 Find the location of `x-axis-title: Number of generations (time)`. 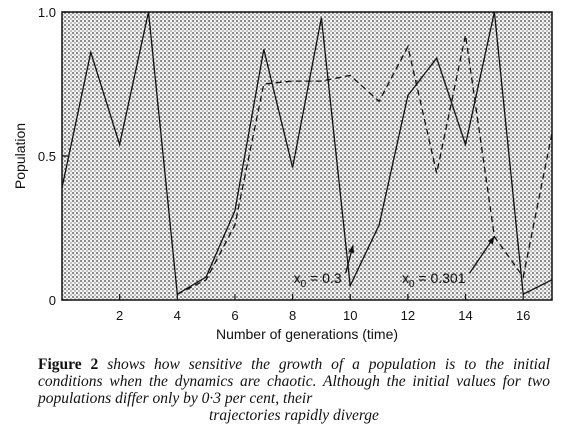

x-axis-title: Number of generations (time) is located at coordinates (307, 334).